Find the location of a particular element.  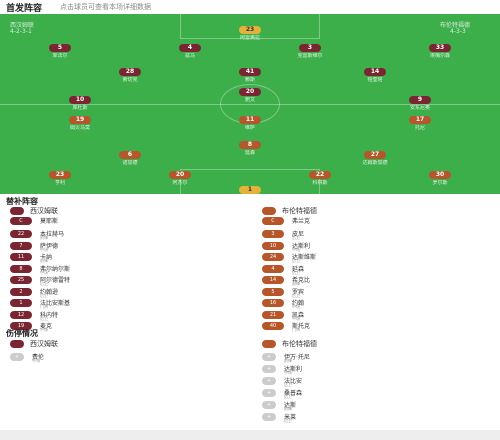

shirt-number: 1 is located at coordinates (21, 303).